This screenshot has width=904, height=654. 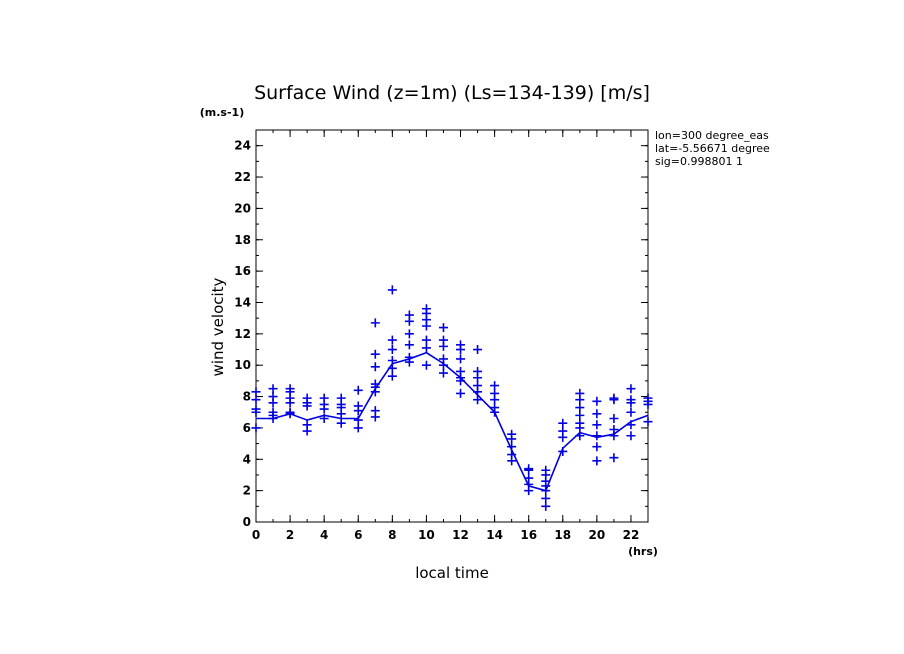 I want to click on x-tick-label: 0, so click(x=256, y=535).